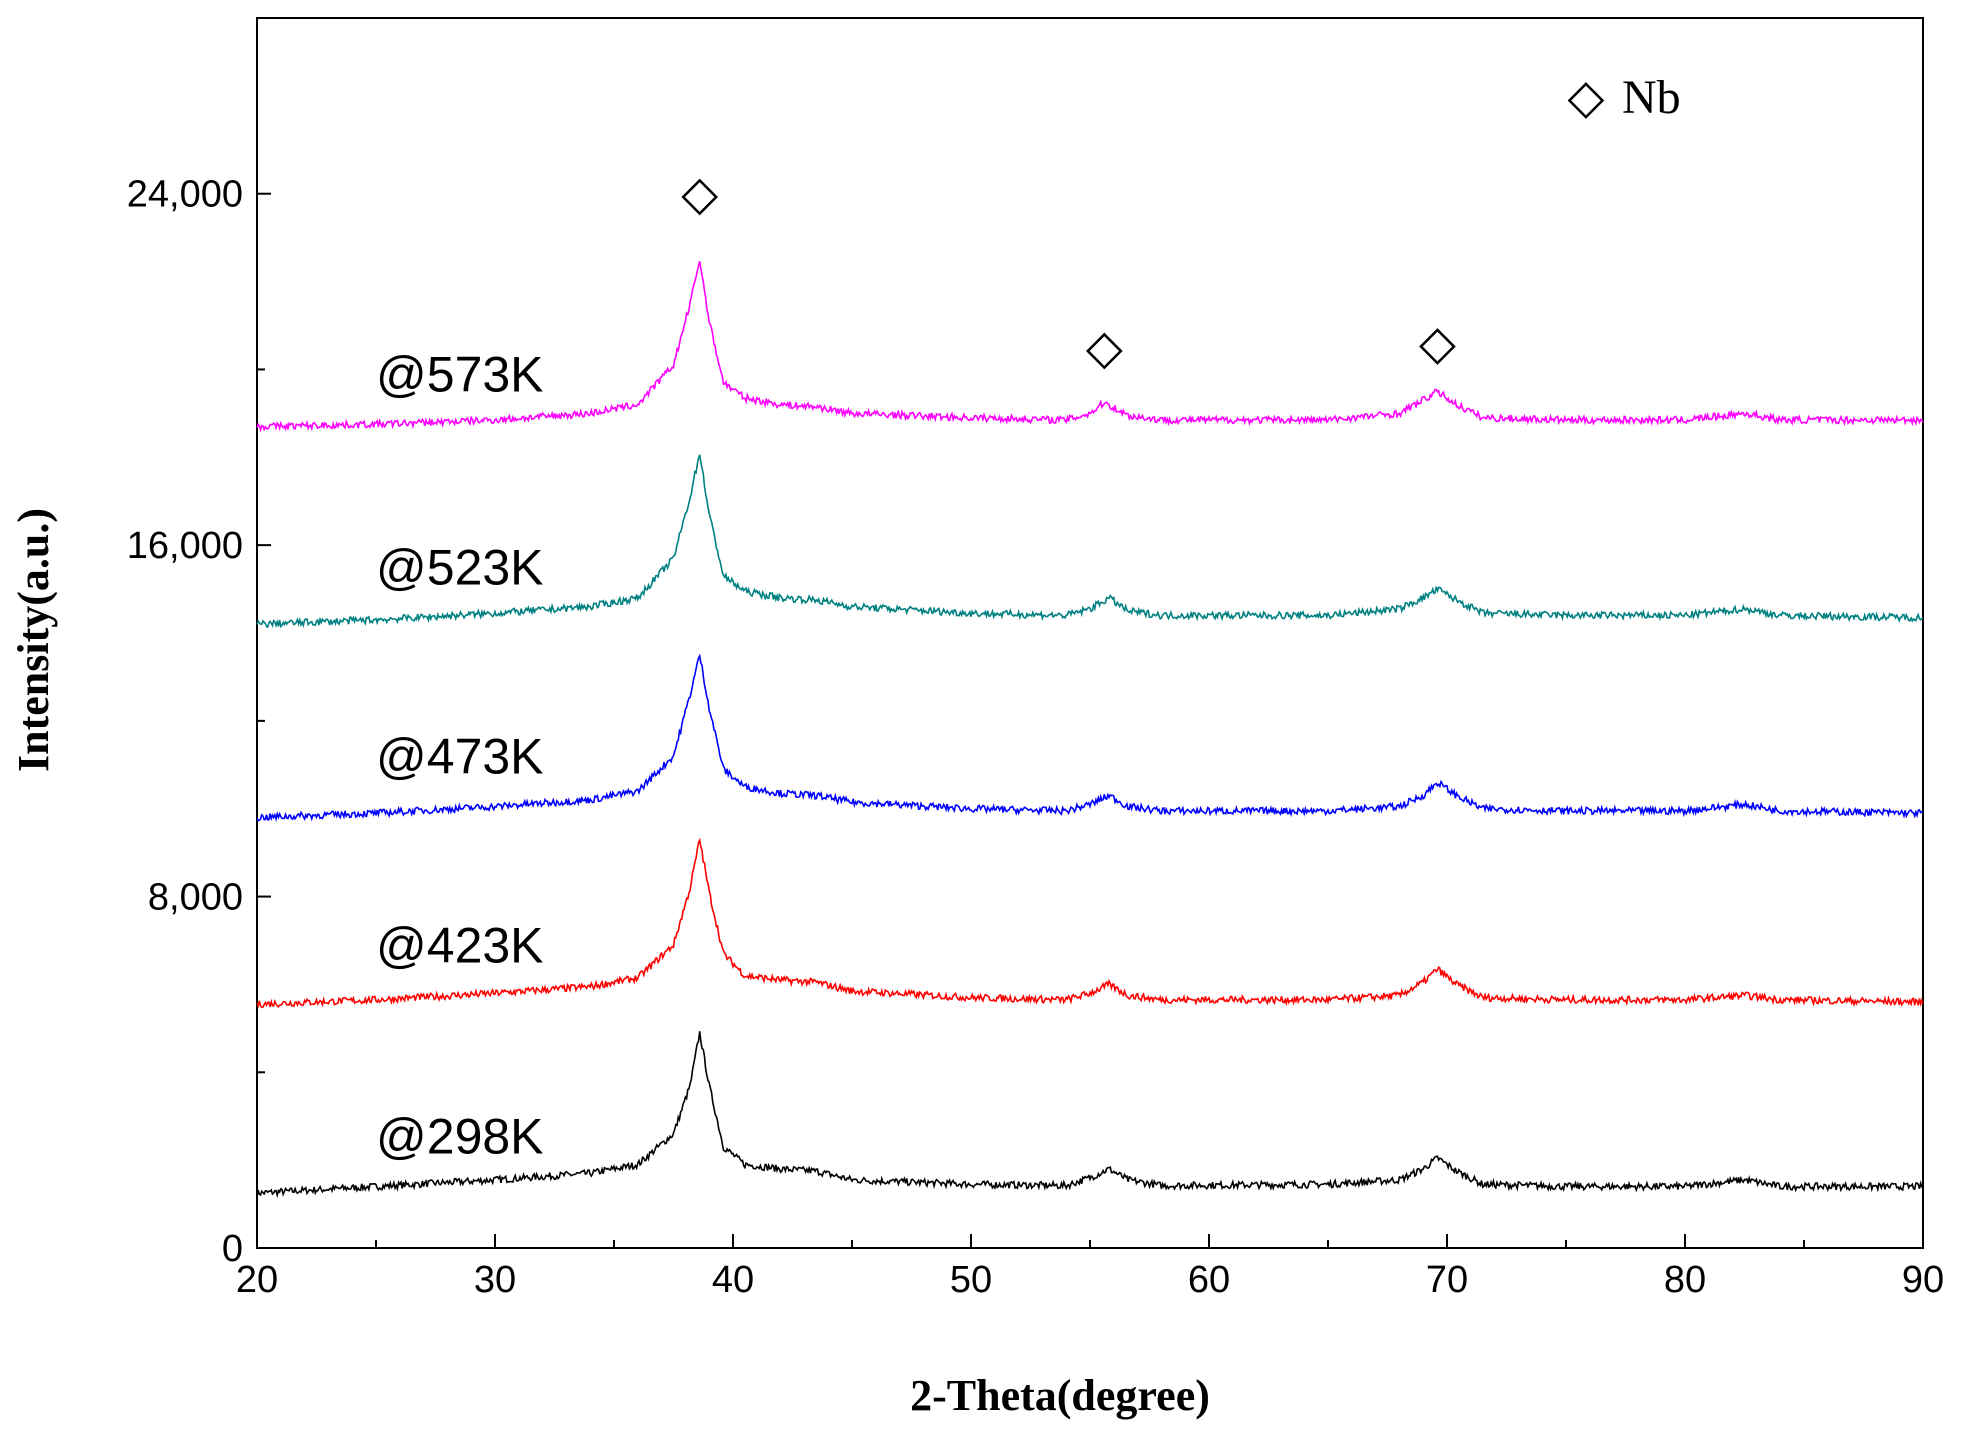 The height and width of the screenshot is (1430, 1961). I want to click on series-labels: @298K @423K @473K @523K @573K, so click(460, 755).